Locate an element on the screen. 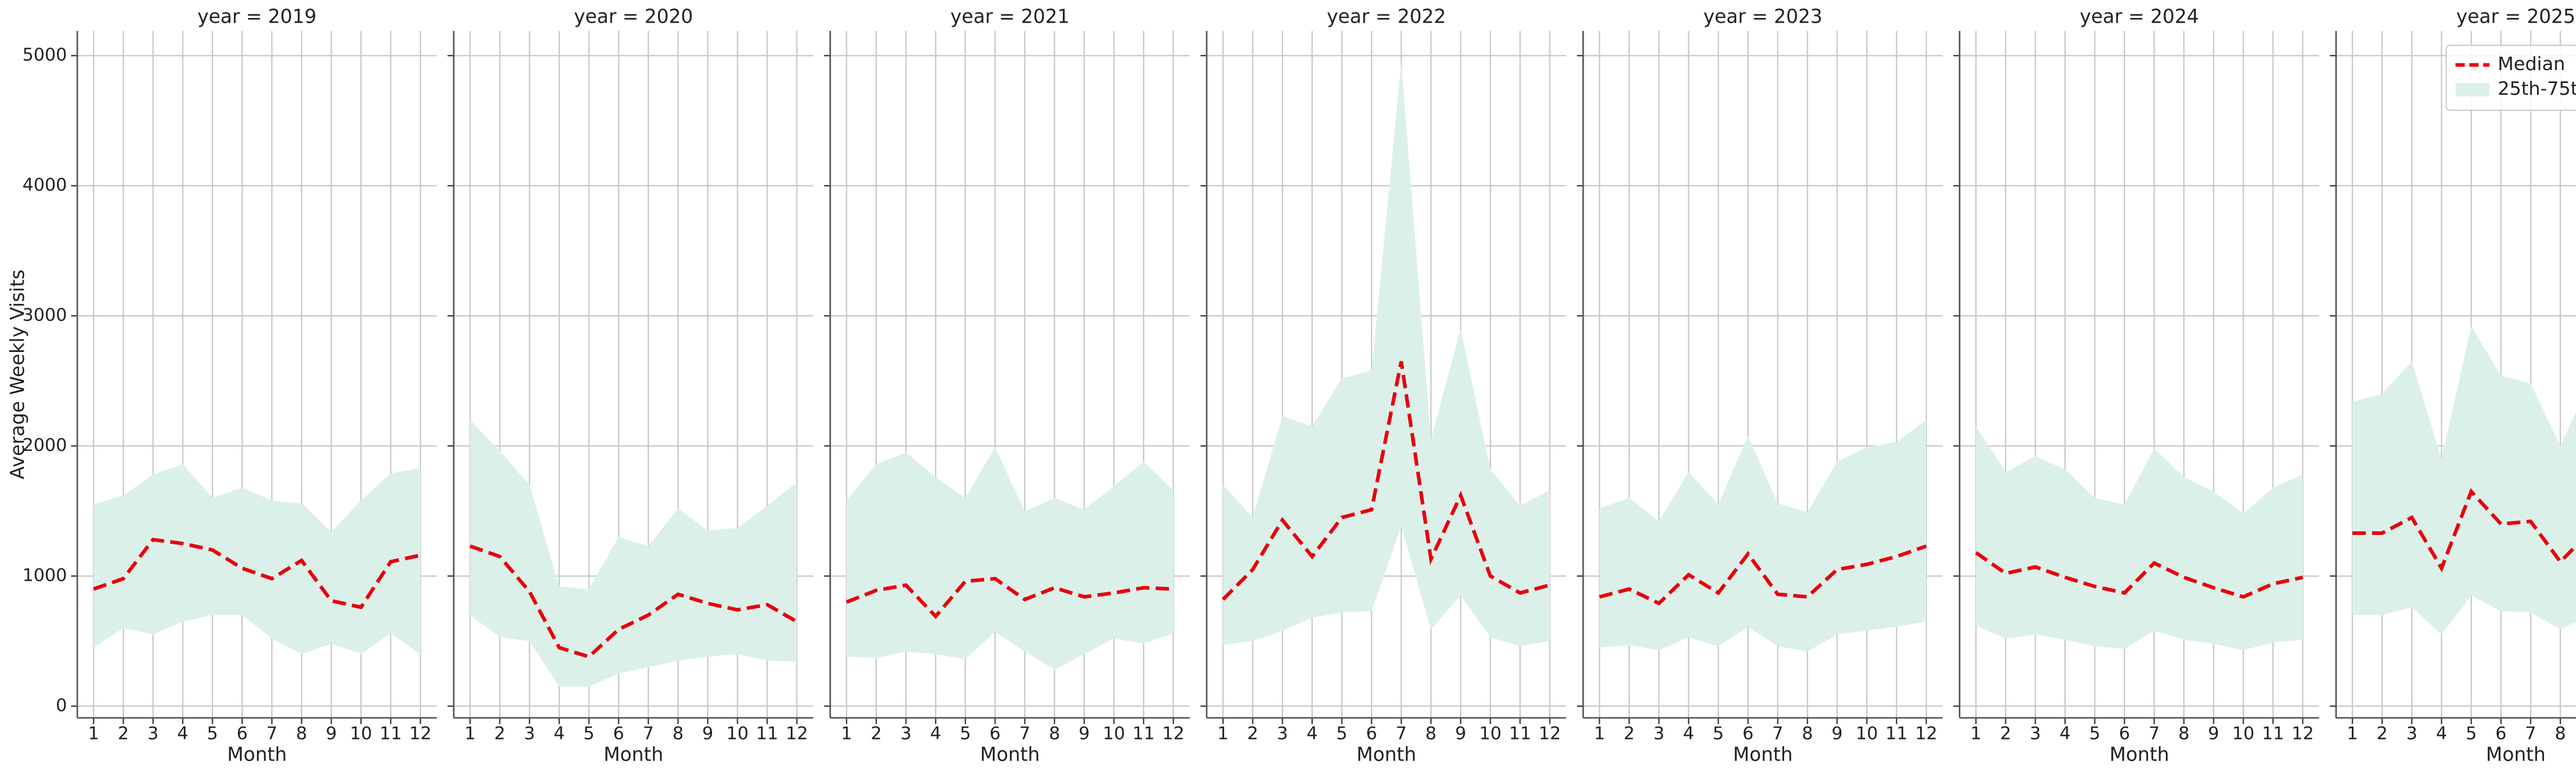  panel-title: year = 2019 is located at coordinates (256, 17).